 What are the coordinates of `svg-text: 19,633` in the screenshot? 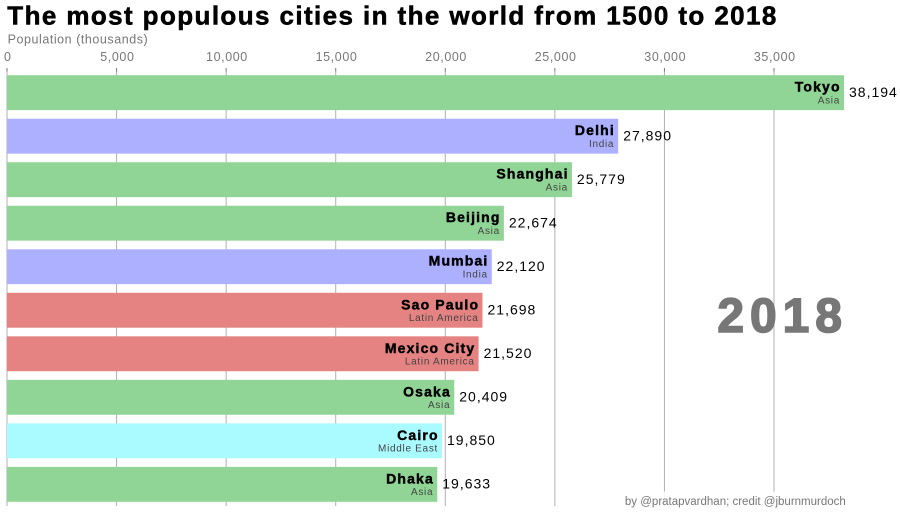 It's located at (466, 484).